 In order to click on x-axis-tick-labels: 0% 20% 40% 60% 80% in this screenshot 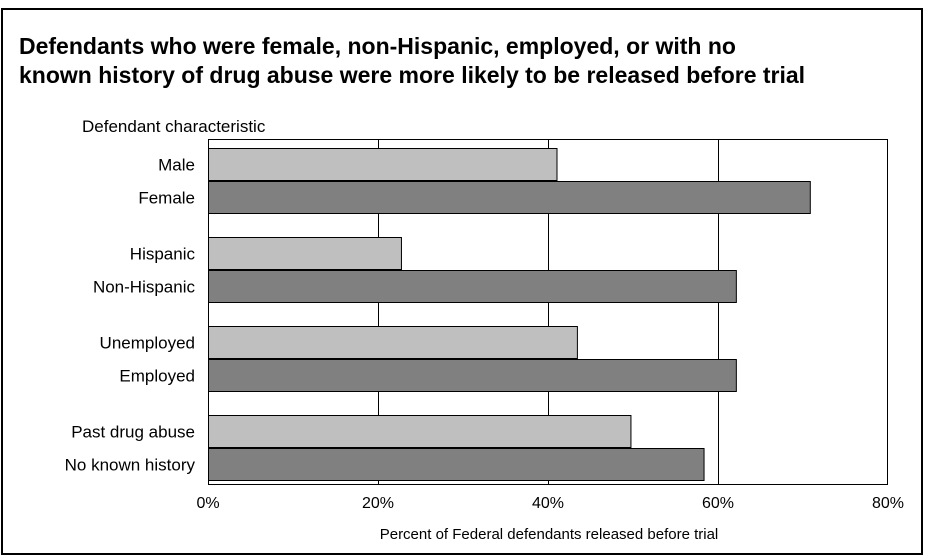, I will do `click(550, 503)`.